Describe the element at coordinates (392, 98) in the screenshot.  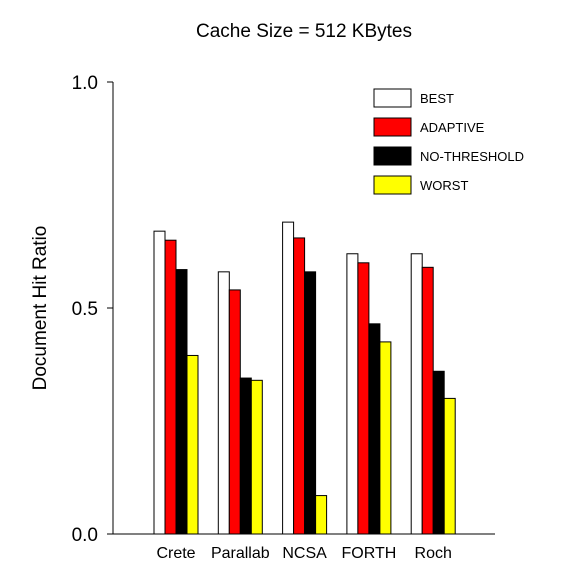
I see `legend-swatch-best` at that location.